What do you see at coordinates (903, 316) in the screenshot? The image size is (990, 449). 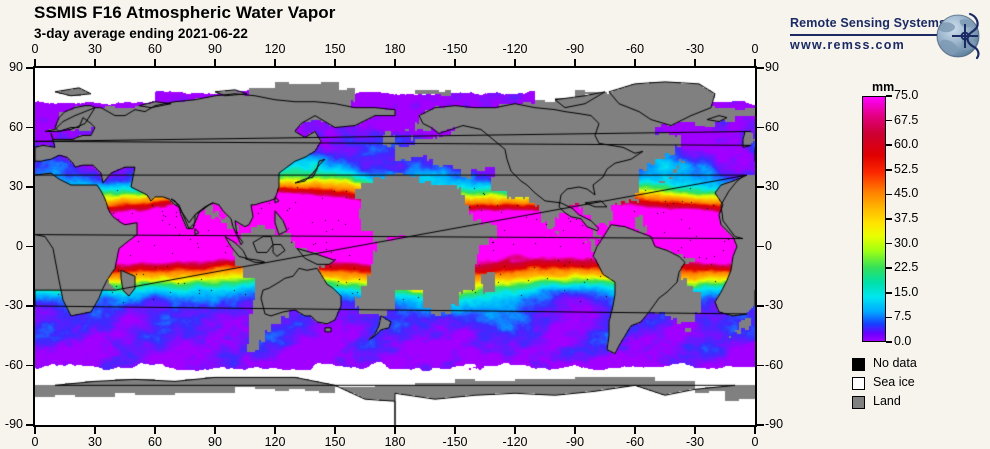 I see `colorbar-tick-label: 7.5` at bounding box center [903, 316].